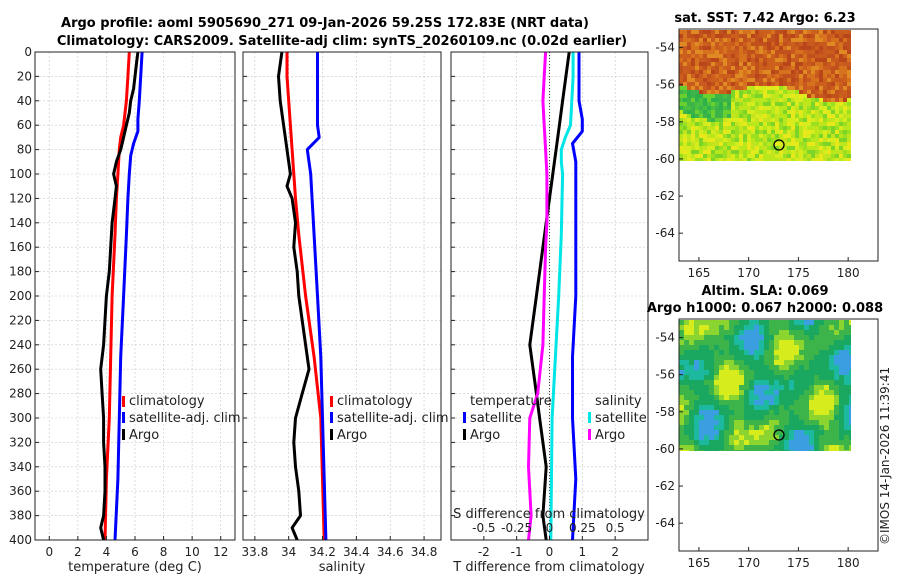 This screenshot has height=580, width=900. What do you see at coordinates (135, 567) in the screenshot?
I see `temperature-xlabel: temperature (deg C)` at bounding box center [135, 567].